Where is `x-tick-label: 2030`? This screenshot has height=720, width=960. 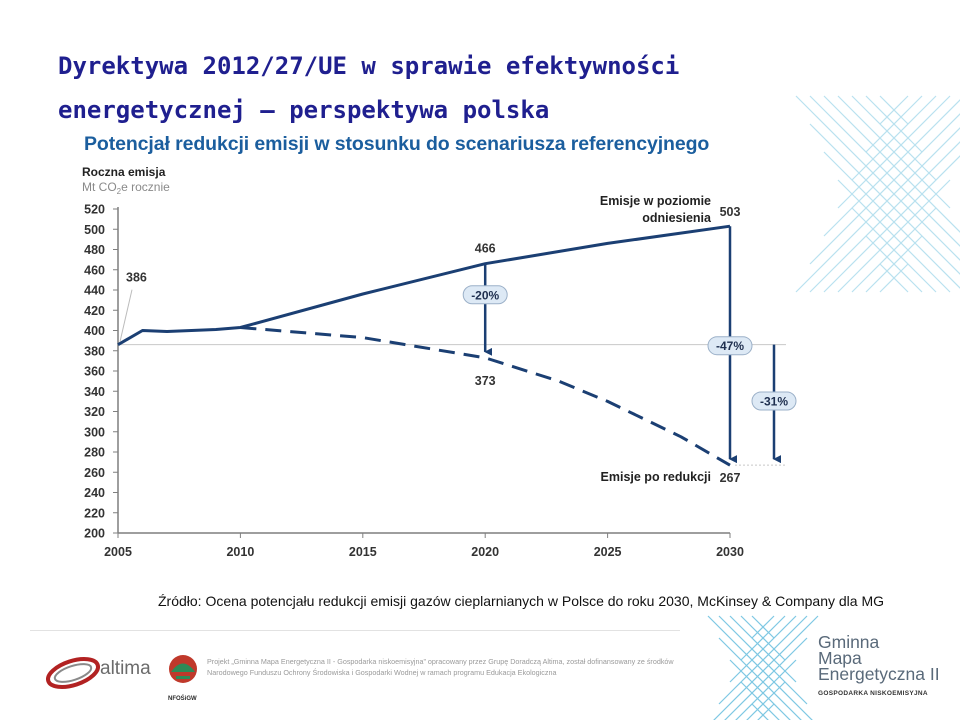
x-tick-label: 2030 is located at coordinates (730, 552).